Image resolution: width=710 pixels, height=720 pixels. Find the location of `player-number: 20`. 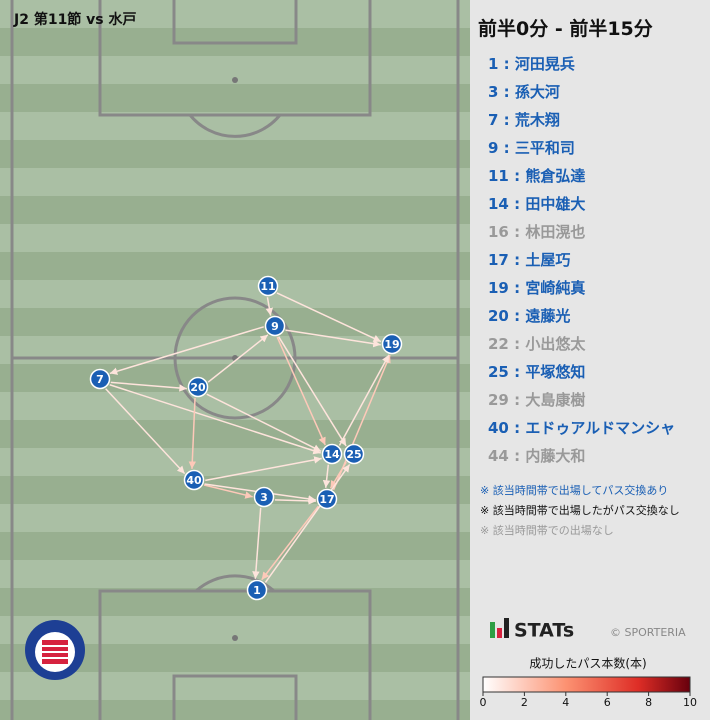

player-number: 20 is located at coordinates (198, 387).